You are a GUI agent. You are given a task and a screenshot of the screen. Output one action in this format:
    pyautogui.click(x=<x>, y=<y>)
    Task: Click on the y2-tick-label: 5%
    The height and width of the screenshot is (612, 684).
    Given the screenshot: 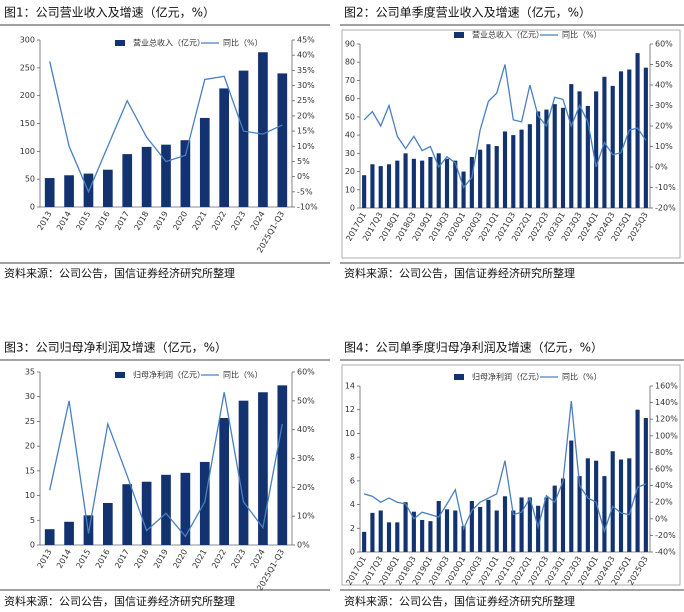 What is the action you would take?
    pyautogui.click(x=303, y=161)
    